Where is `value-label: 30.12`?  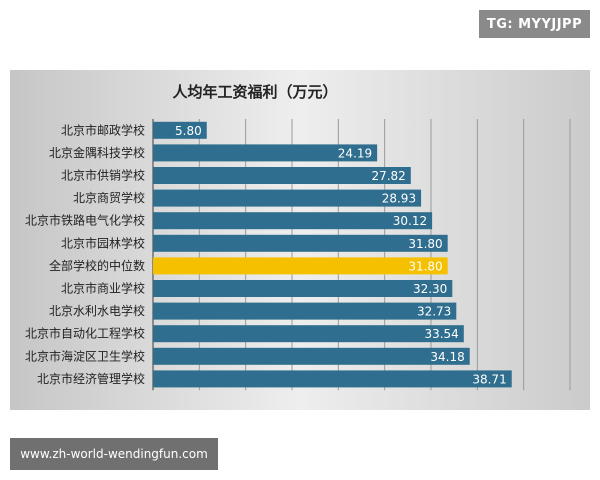
value-label: 30.12 is located at coordinates (410, 221).